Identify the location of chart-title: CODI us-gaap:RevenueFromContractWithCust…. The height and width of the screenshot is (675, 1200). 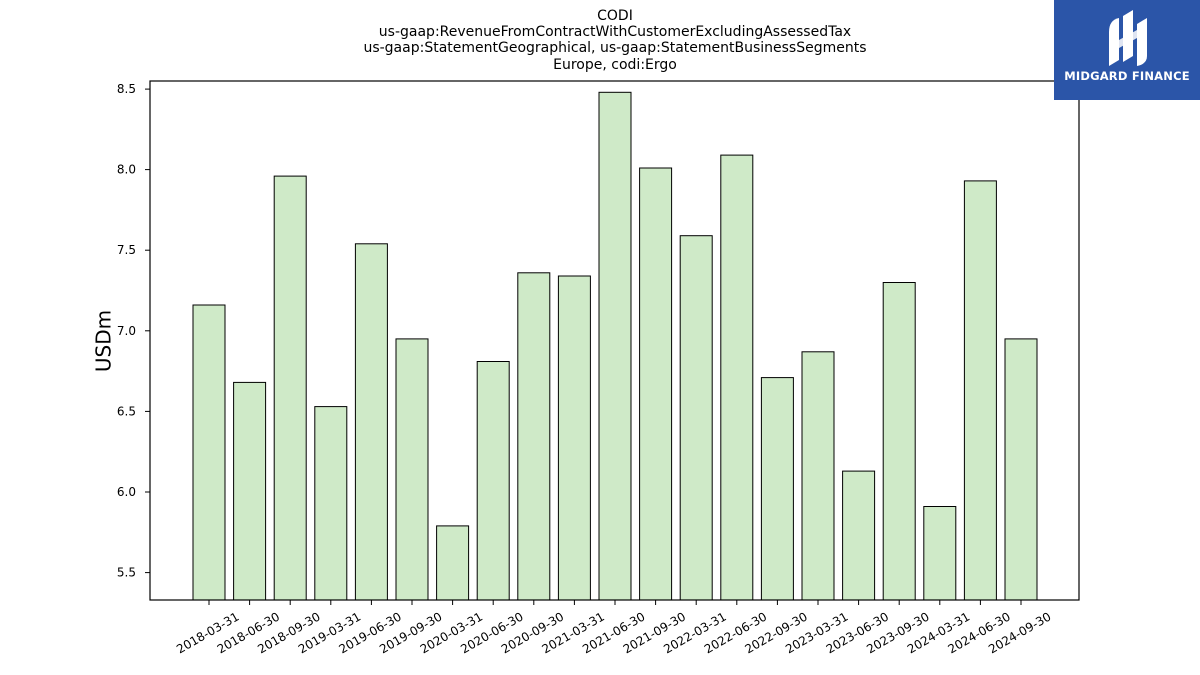
(614, 40).